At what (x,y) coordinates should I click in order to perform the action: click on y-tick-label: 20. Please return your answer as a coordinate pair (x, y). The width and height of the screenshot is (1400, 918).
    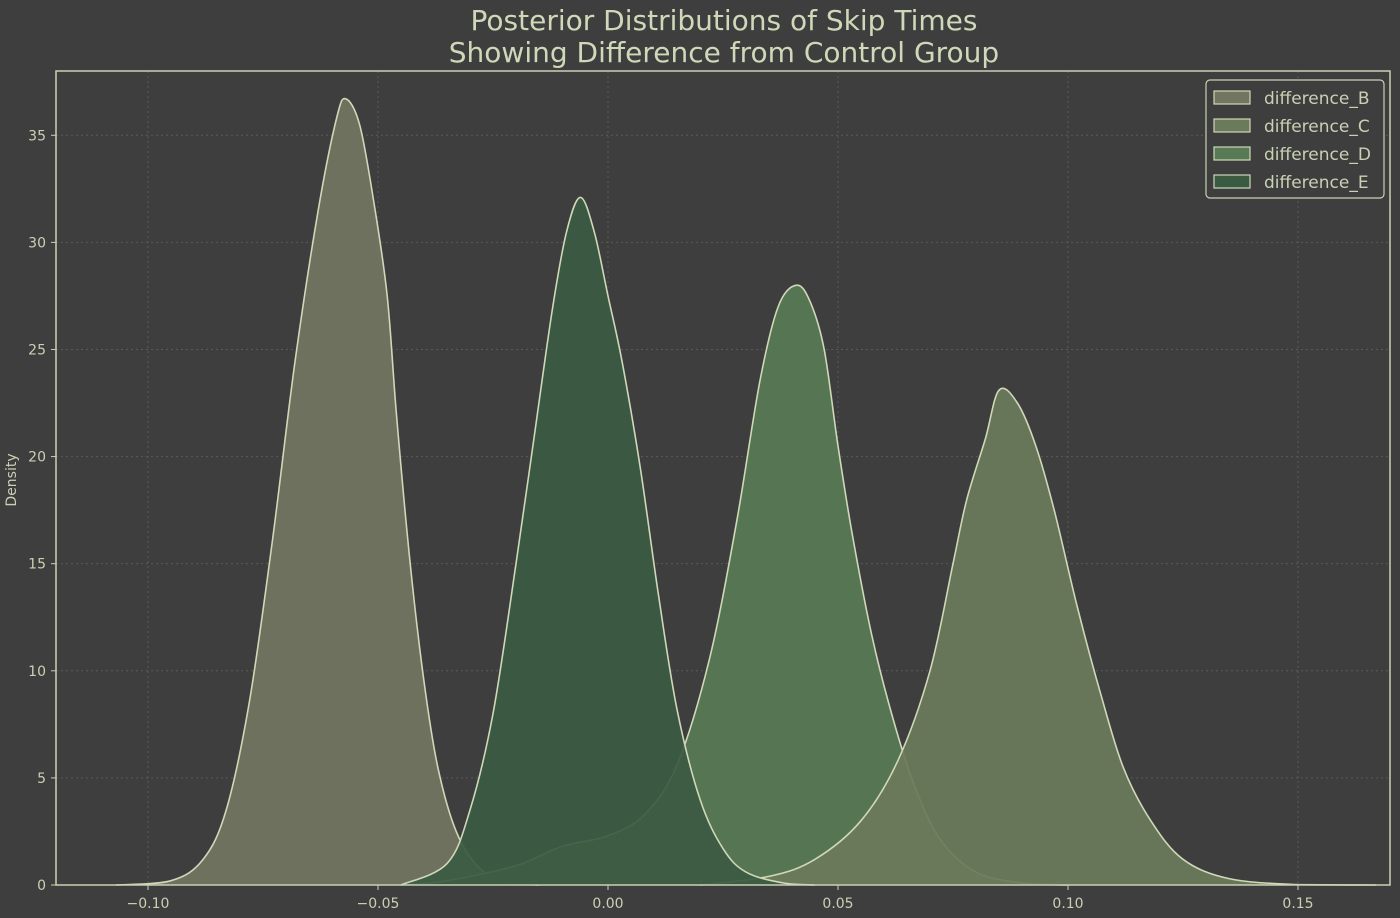
    Looking at the image, I should click on (37, 458).